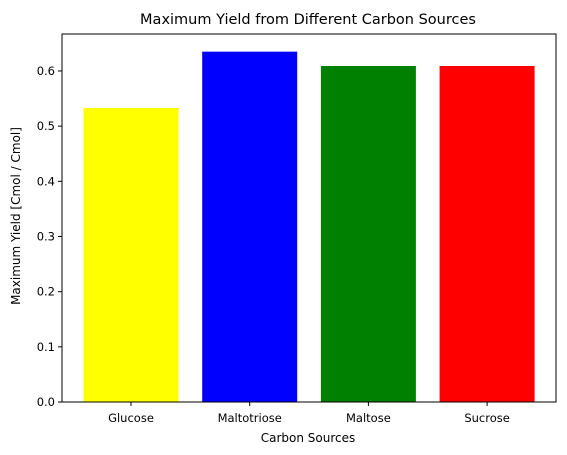 The height and width of the screenshot is (455, 567). What do you see at coordinates (46, 347) in the screenshot?
I see `y-tick-label: 0.1` at bounding box center [46, 347].